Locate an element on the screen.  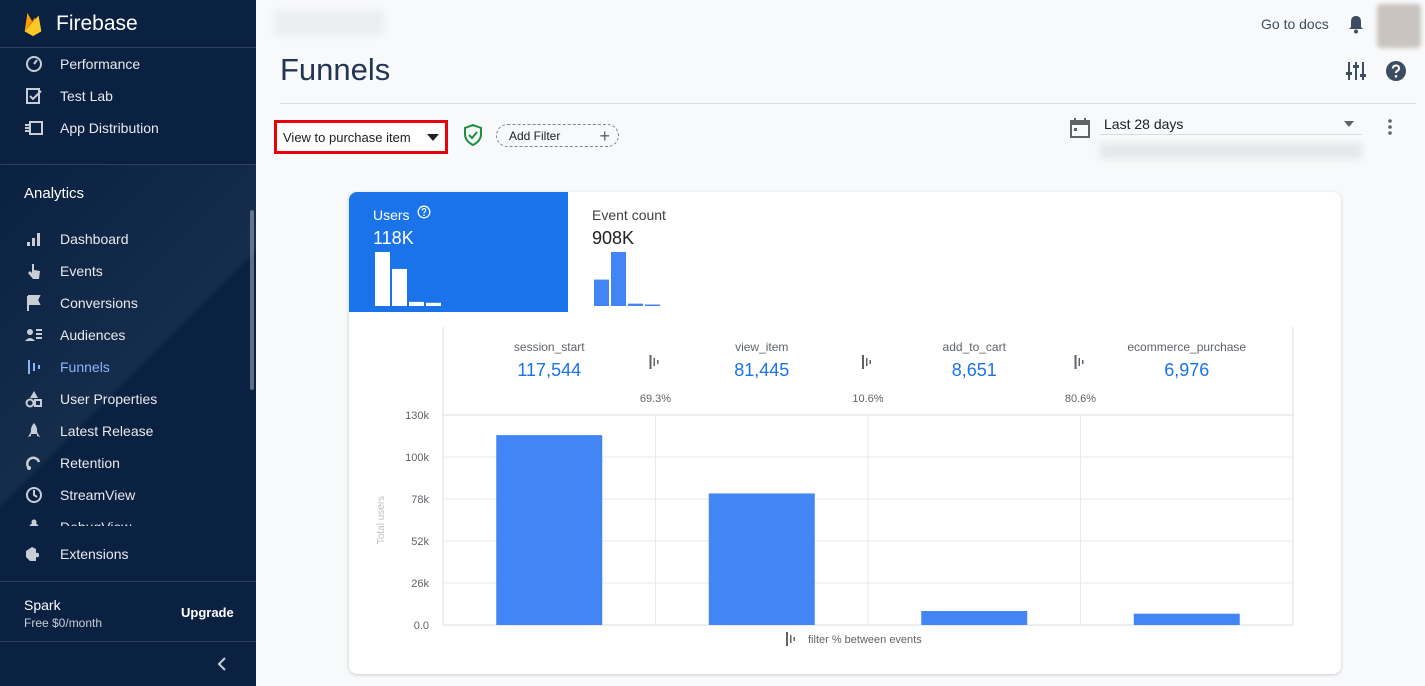
sidebar-item-label: Audiences is located at coordinates (93, 335).